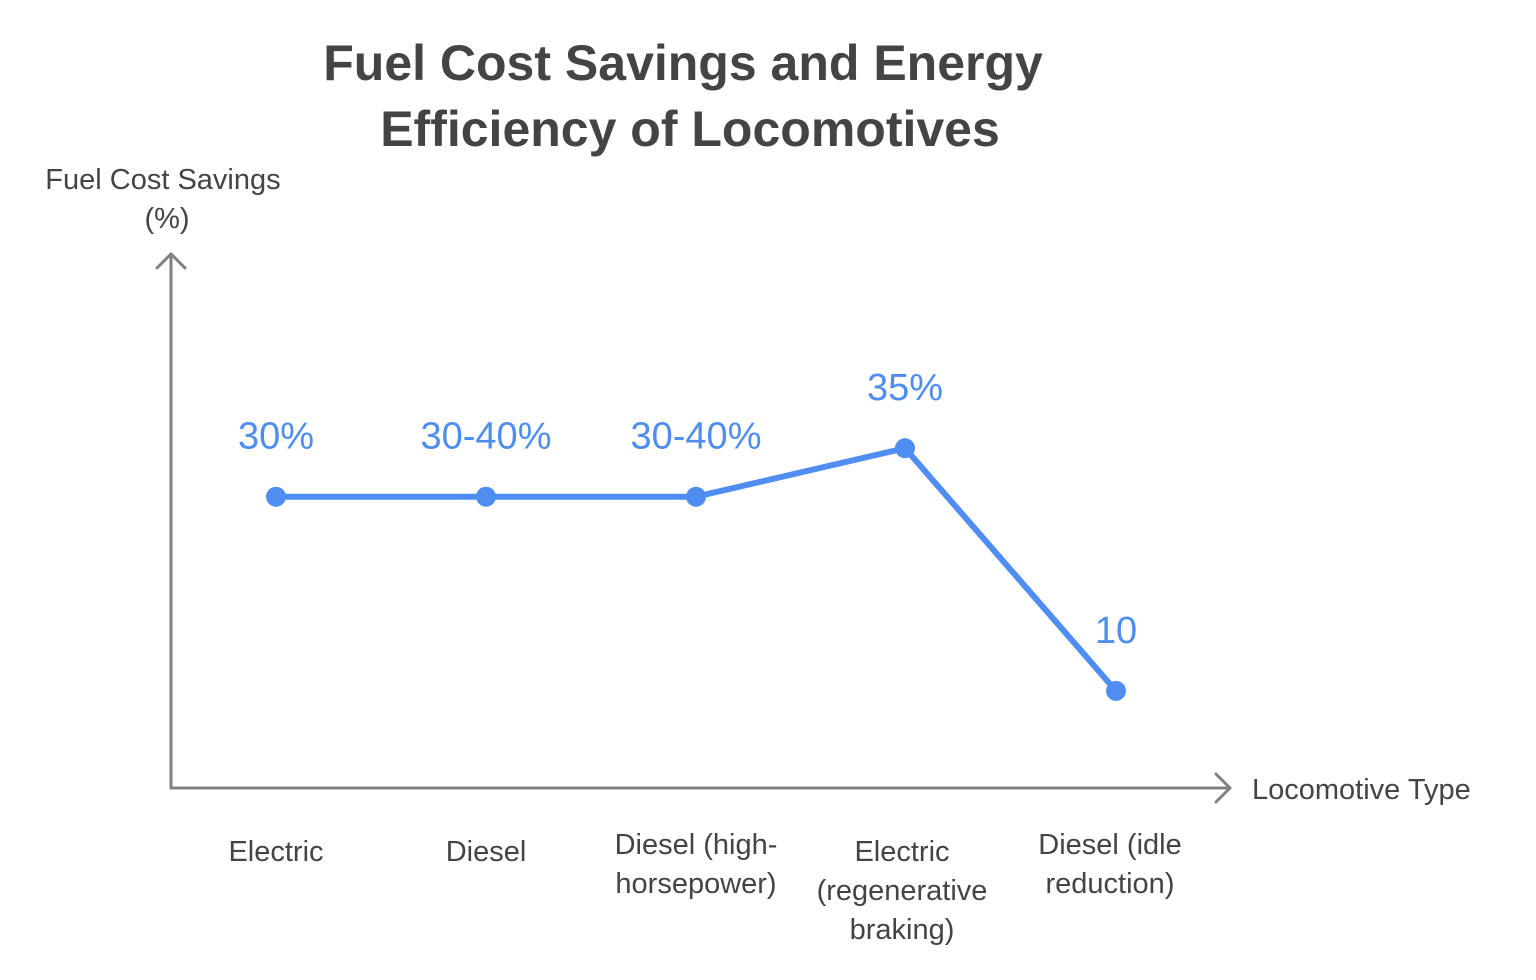  Describe the element at coordinates (696, 864) in the screenshot. I see `x-tick-label: Diesel (high-horsepower)` at that location.